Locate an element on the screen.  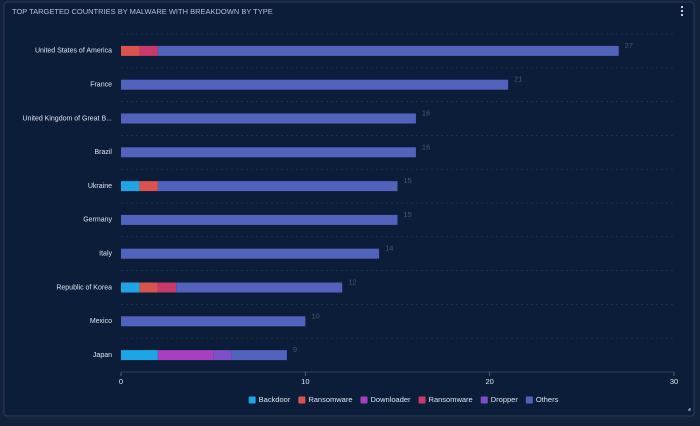
total-label: 10 is located at coordinates (315, 315).